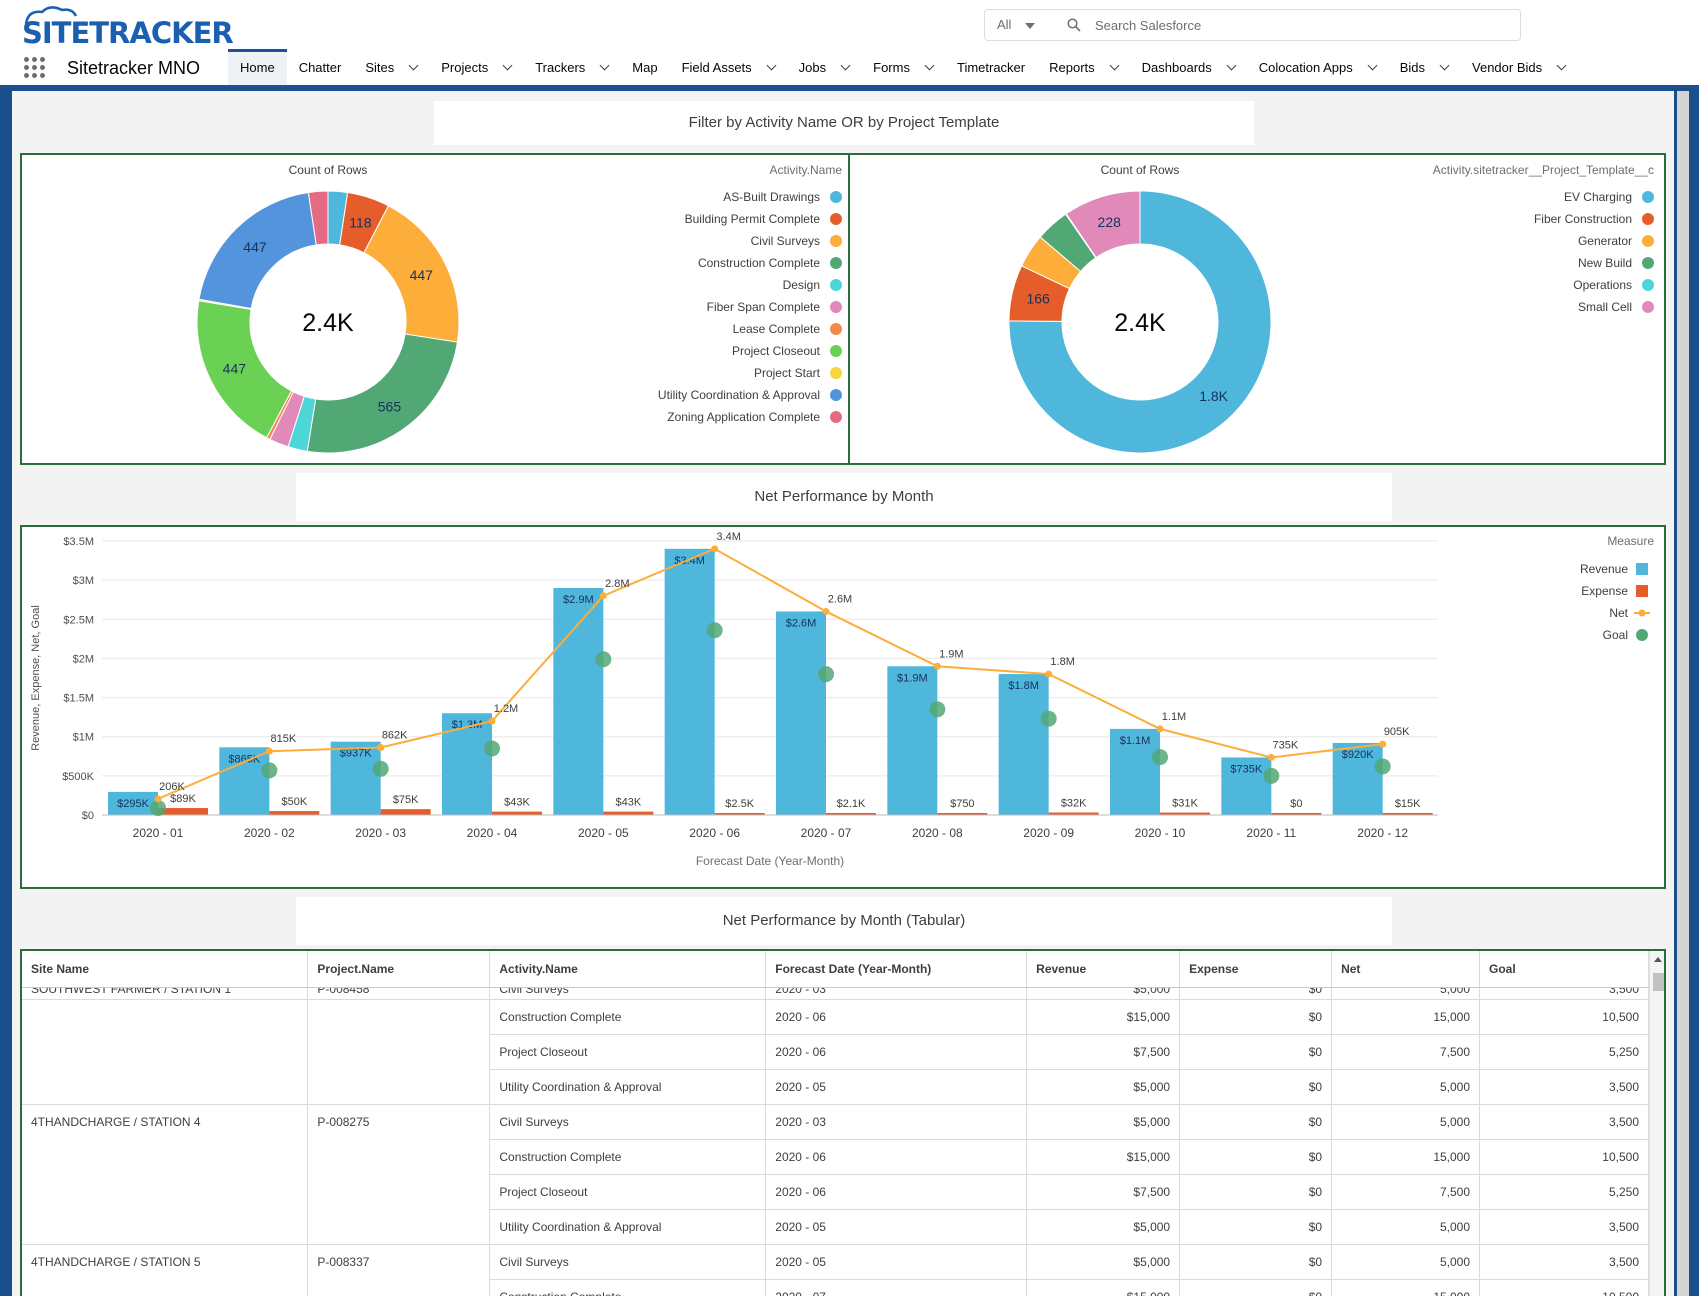 Image resolution: width=1699 pixels, height=1296 pixels. What do you see at coordinates (1605, 307) in the screenshot?
I see `legend-item-label: Small Cell` at bounding box center [1605, 307].